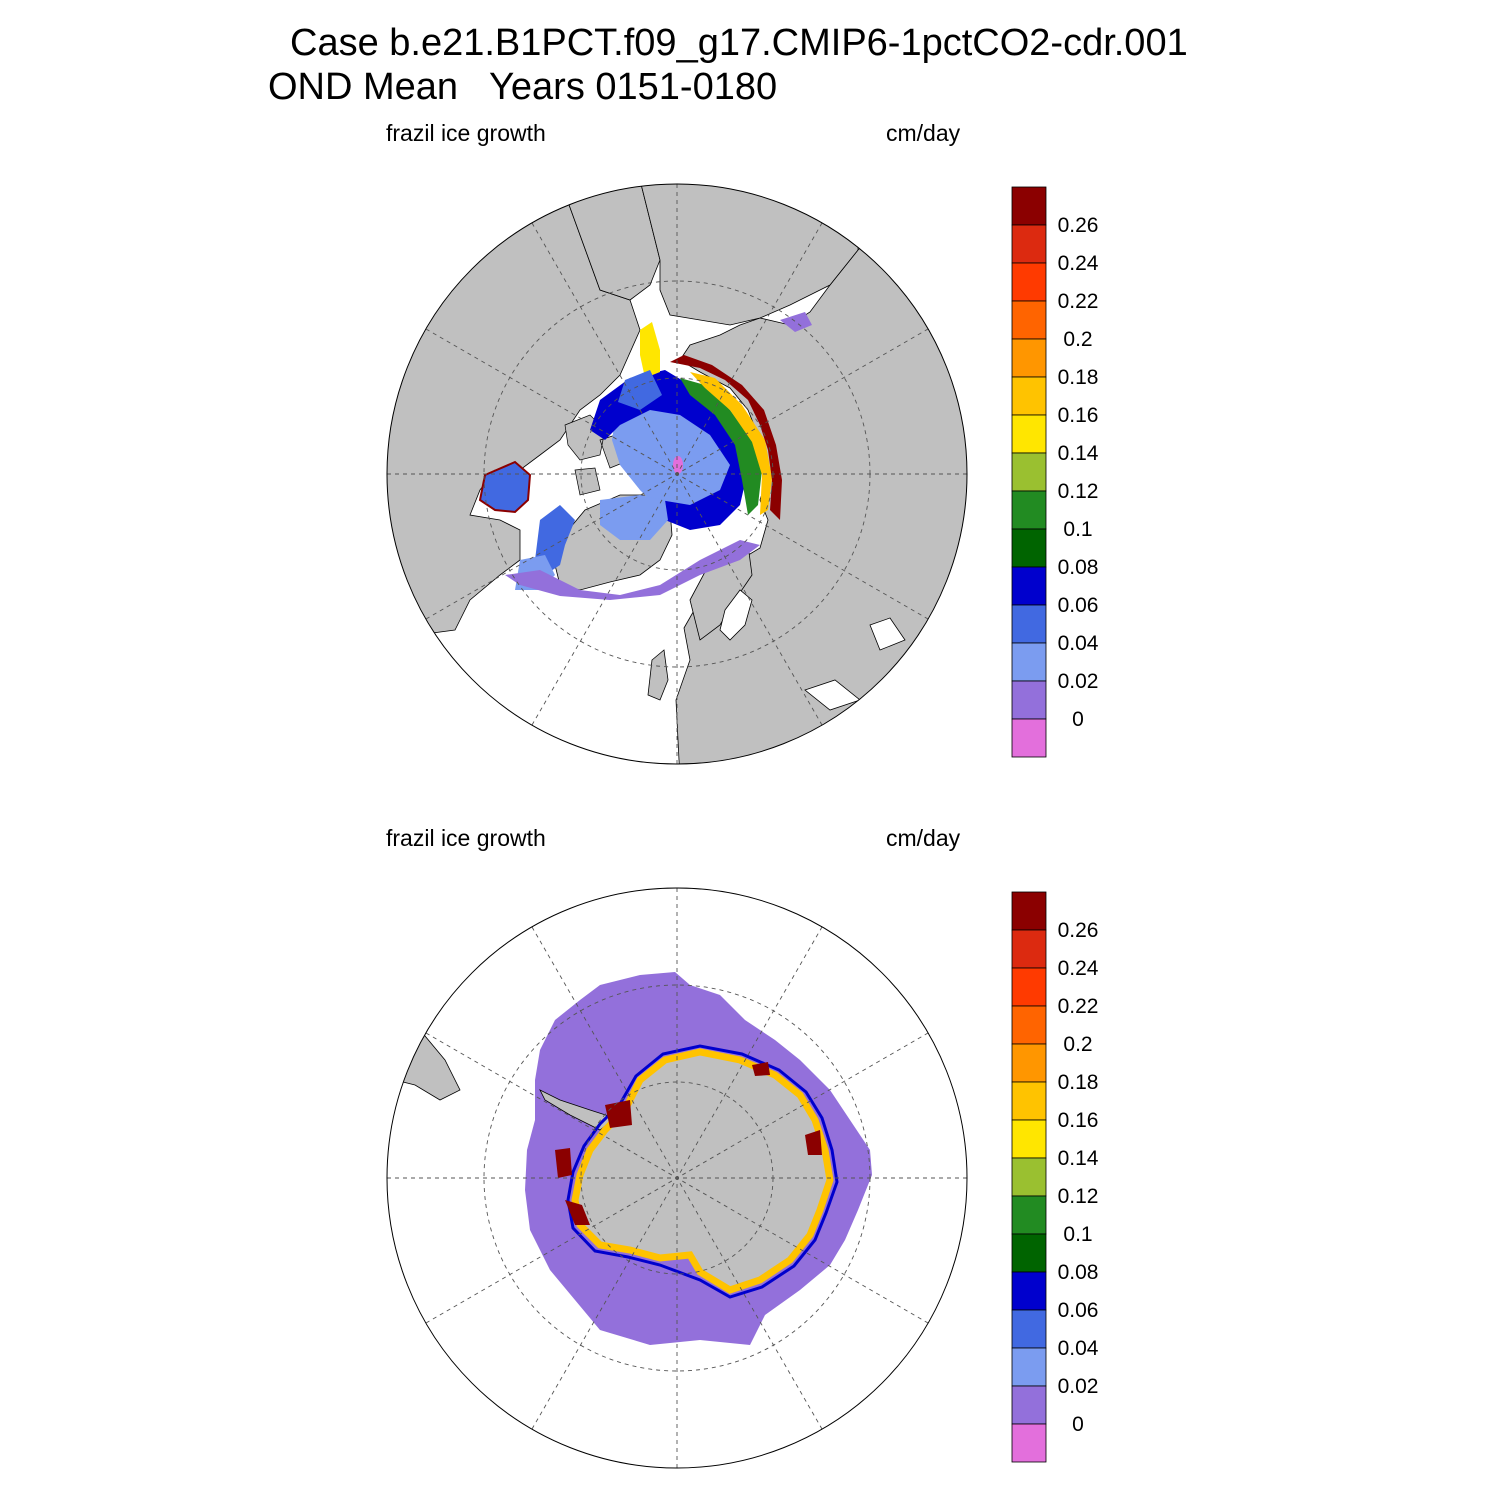 Image resolution: width=1500 pixels, height=1500 pixels. I want to click on north-colorbar-label: 0.02, so click(1078, 681).